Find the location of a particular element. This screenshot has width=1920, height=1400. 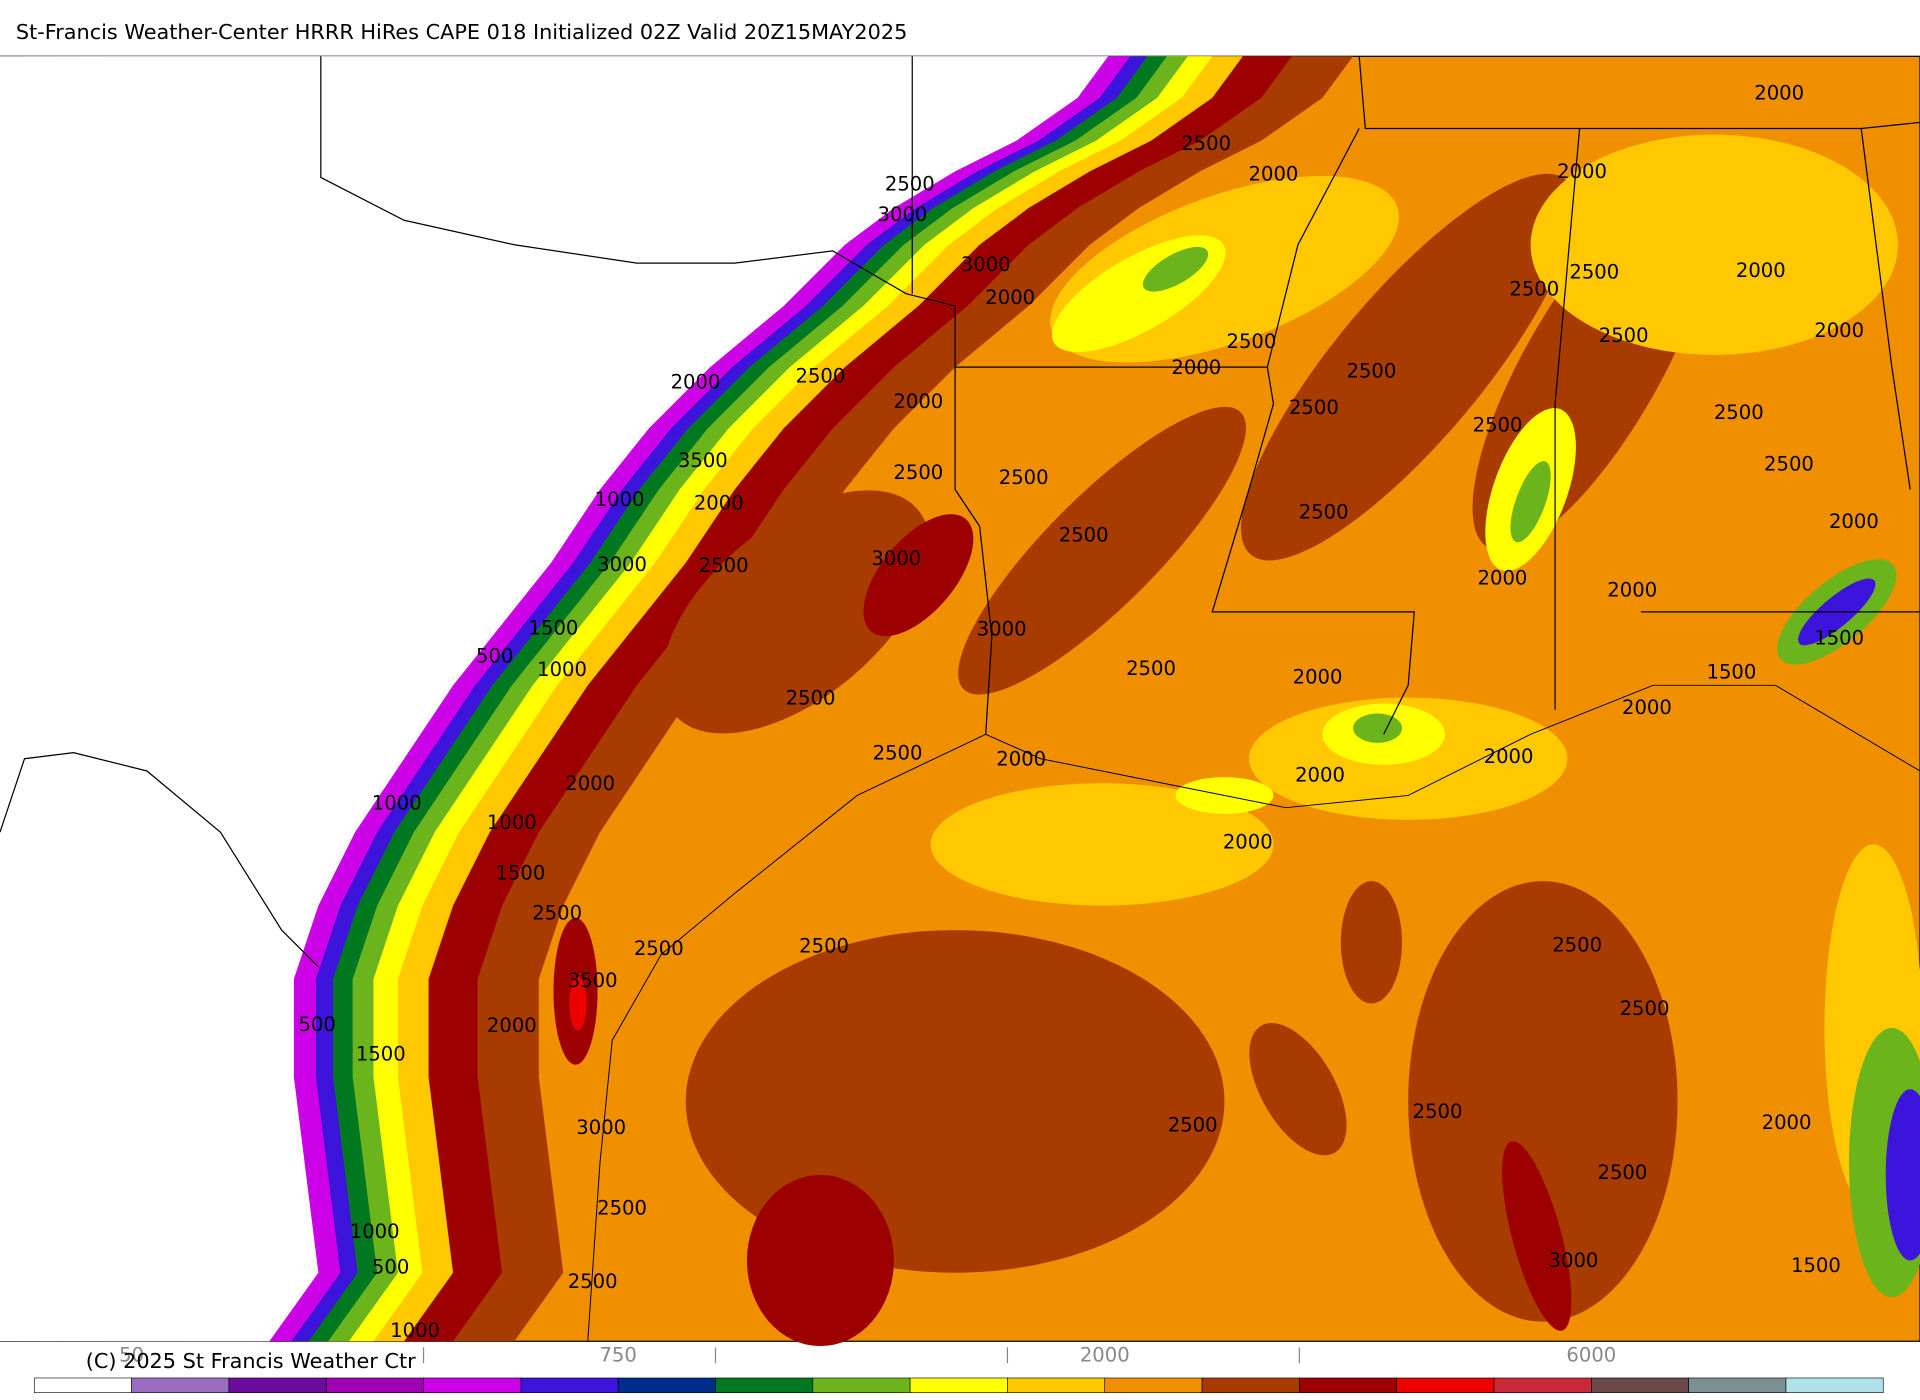

colorbar-label: 50 is located at coordinates (131, 1354).